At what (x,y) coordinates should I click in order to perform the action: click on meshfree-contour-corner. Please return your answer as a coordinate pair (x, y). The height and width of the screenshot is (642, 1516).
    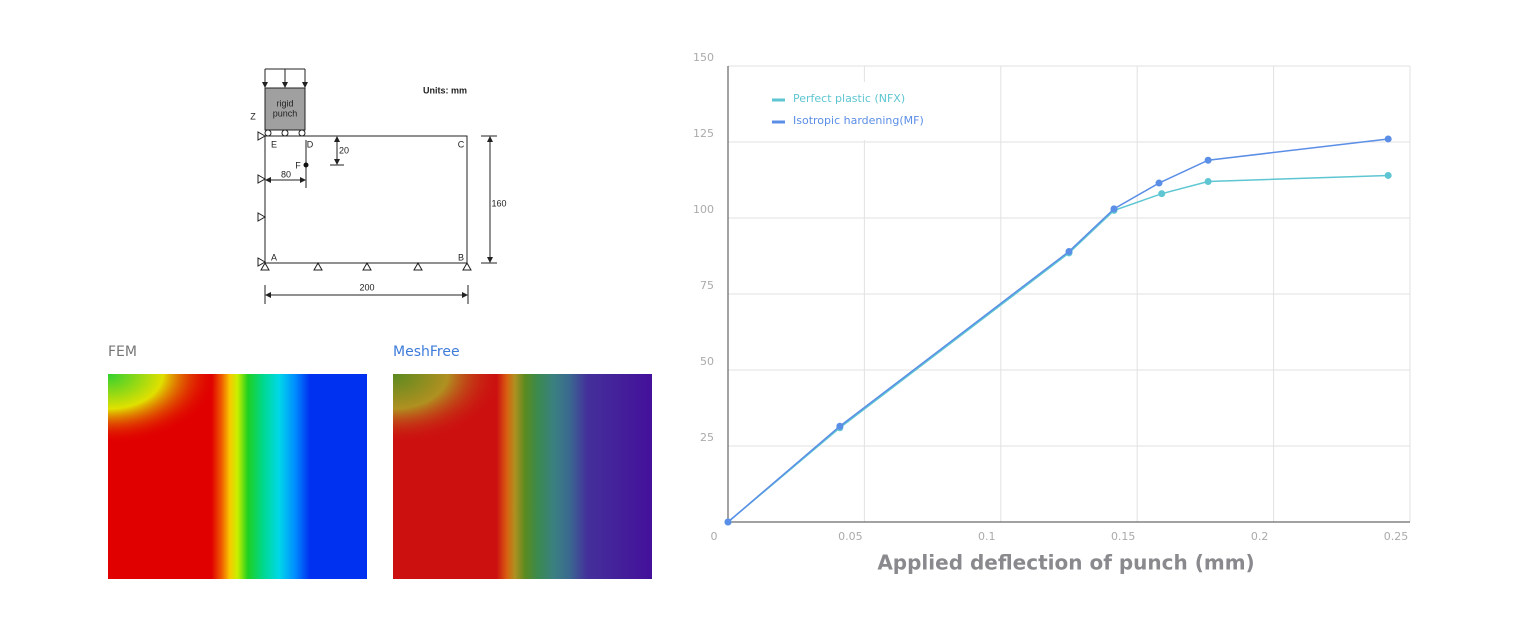
    Looking at the image, I should click on (448, 409).